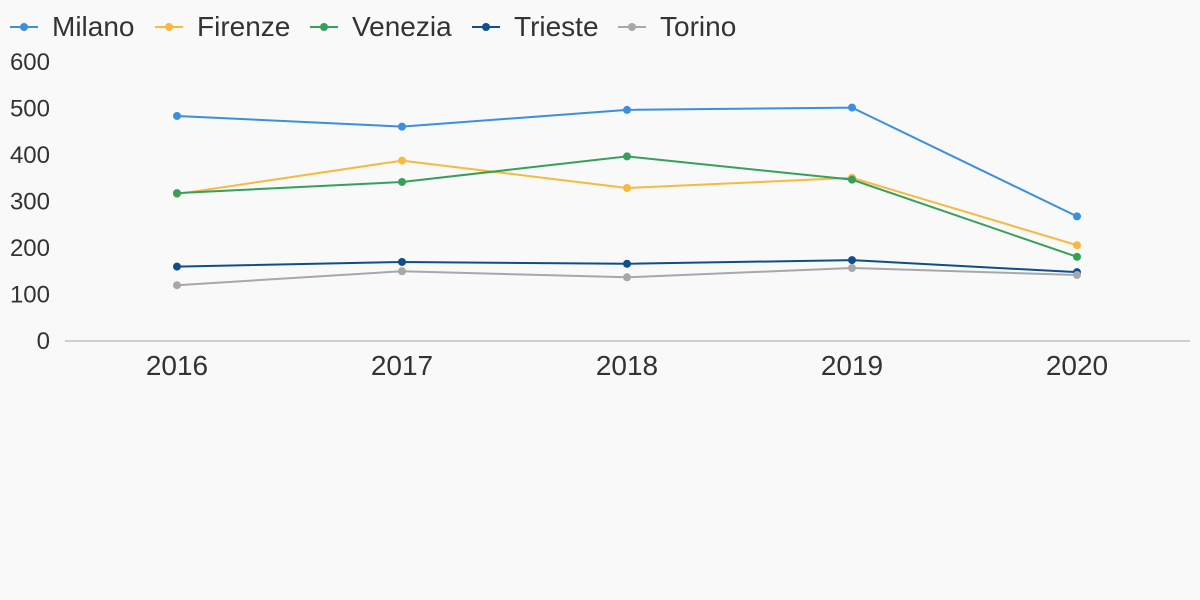 The image size is (1200, 600). I want to click on x-tick-label: 2018, so click(627, 365).